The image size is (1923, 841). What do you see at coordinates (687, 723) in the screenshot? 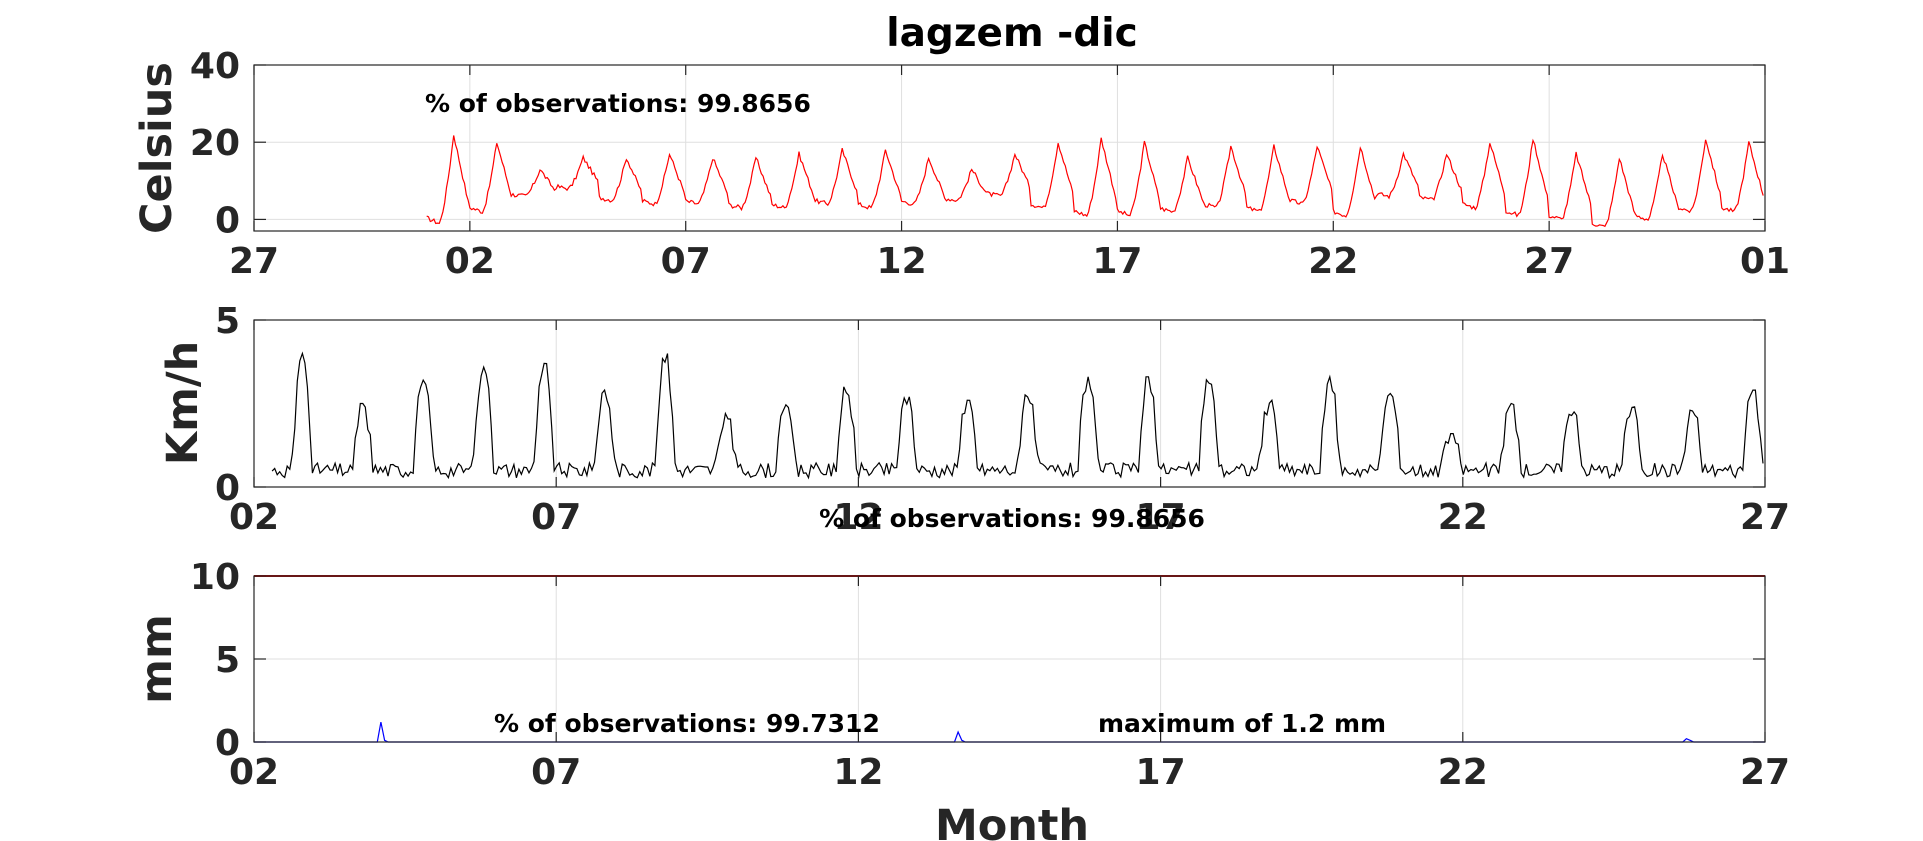
I see `annotation: % of observations: 99.7312` at bounding box center [687, 723].